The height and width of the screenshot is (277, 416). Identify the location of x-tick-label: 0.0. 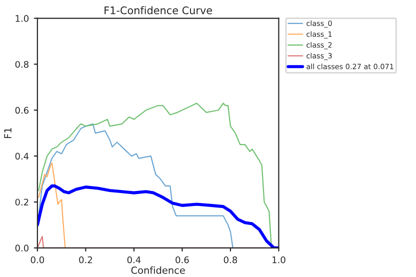
(37, 260).